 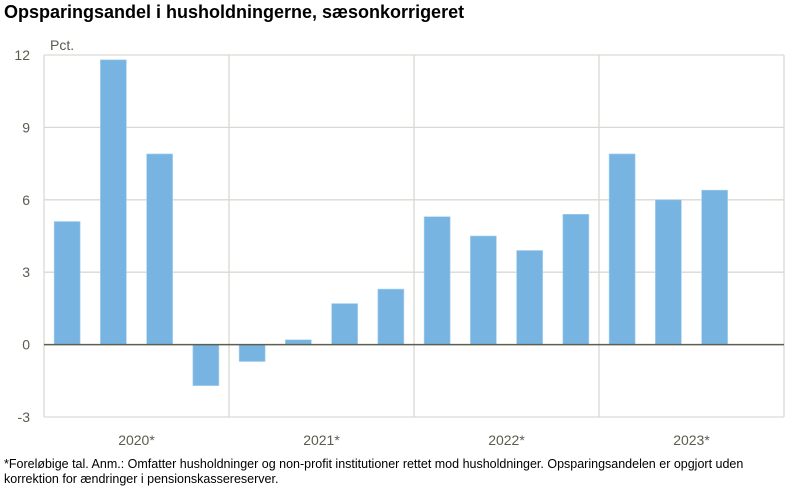 What do you see at coordinates (136, 440) in the screenshot?
I see `x-tick-label: 2020*` at bounding box center [136, 440].